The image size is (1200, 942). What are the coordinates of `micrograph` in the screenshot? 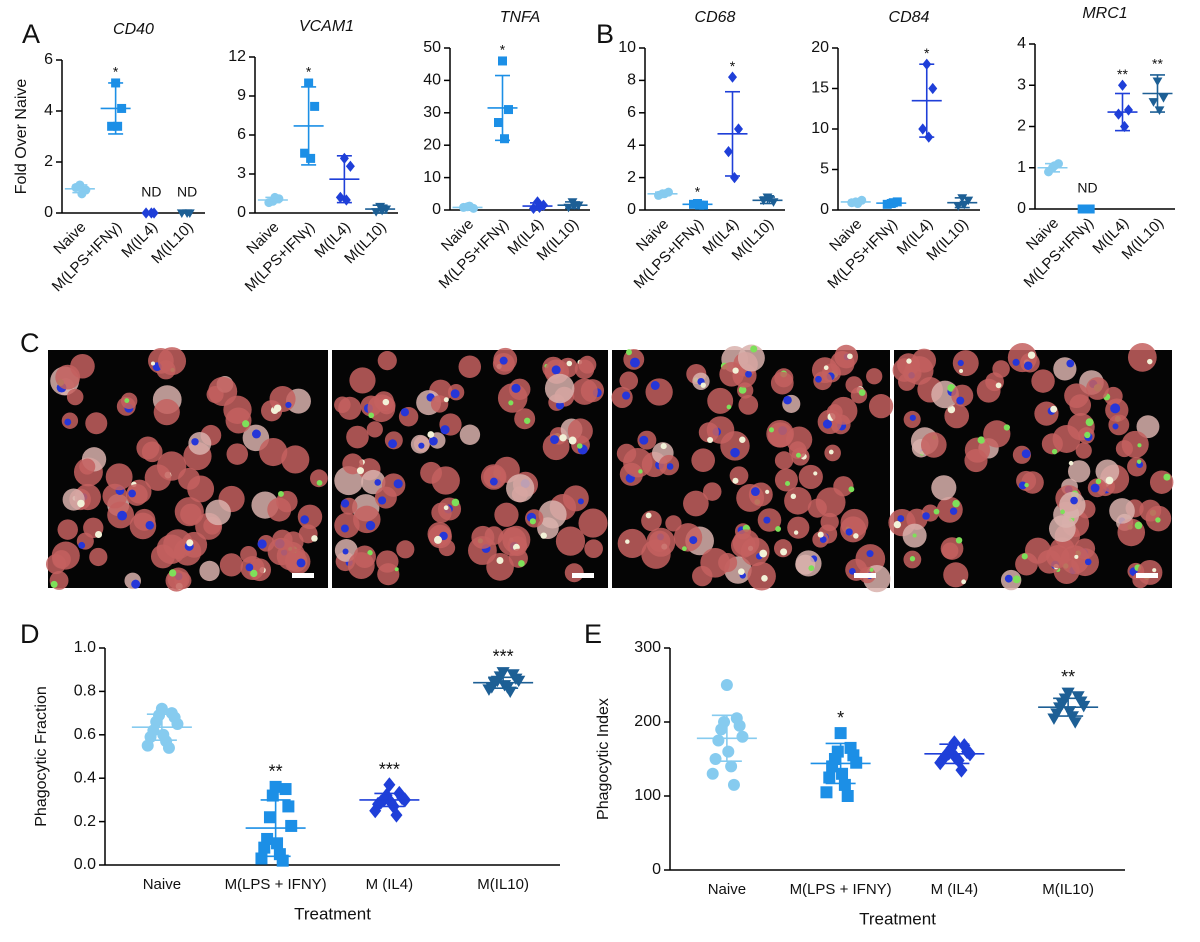 It's located at (470, 467).